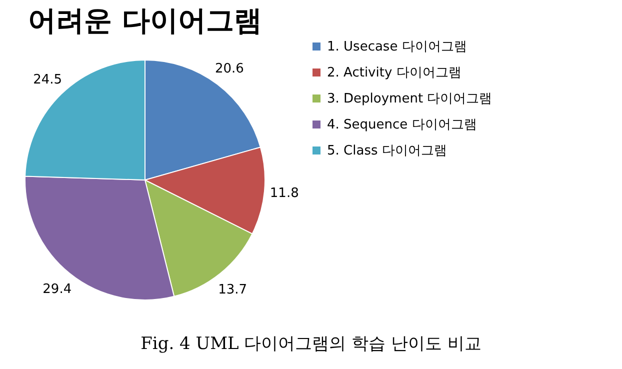 The height and width of the screenshot is (369, 622). Describe the element at coordinates (229, 68) in the screenshot. I see `data-label: 20.6` at that location.